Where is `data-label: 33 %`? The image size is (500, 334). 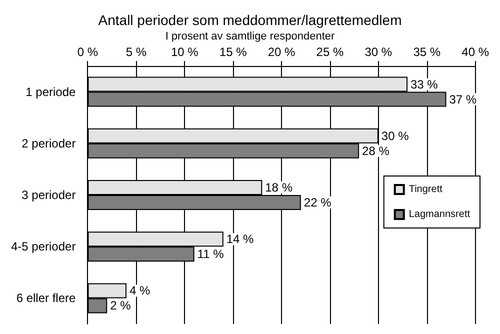
data-label: 33 % is located at coordinates (424, 84).